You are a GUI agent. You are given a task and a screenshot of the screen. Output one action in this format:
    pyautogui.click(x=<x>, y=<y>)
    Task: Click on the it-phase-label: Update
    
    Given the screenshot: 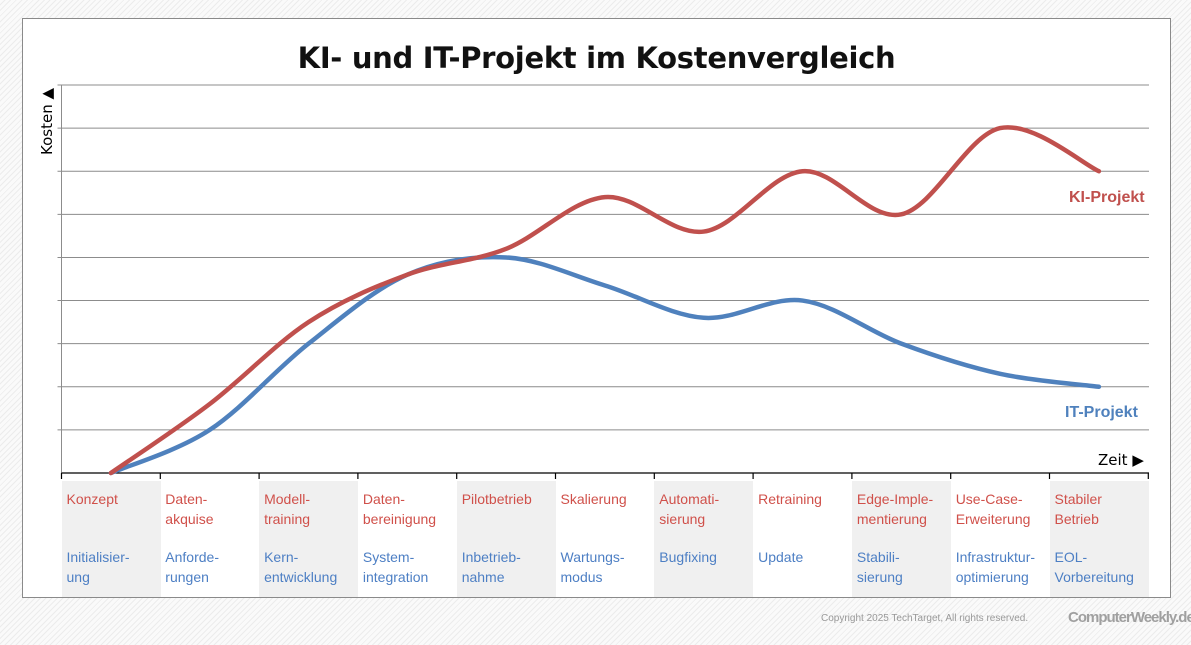 What is the action you would take?
    pyautogui.click(x=781, y=557)
    